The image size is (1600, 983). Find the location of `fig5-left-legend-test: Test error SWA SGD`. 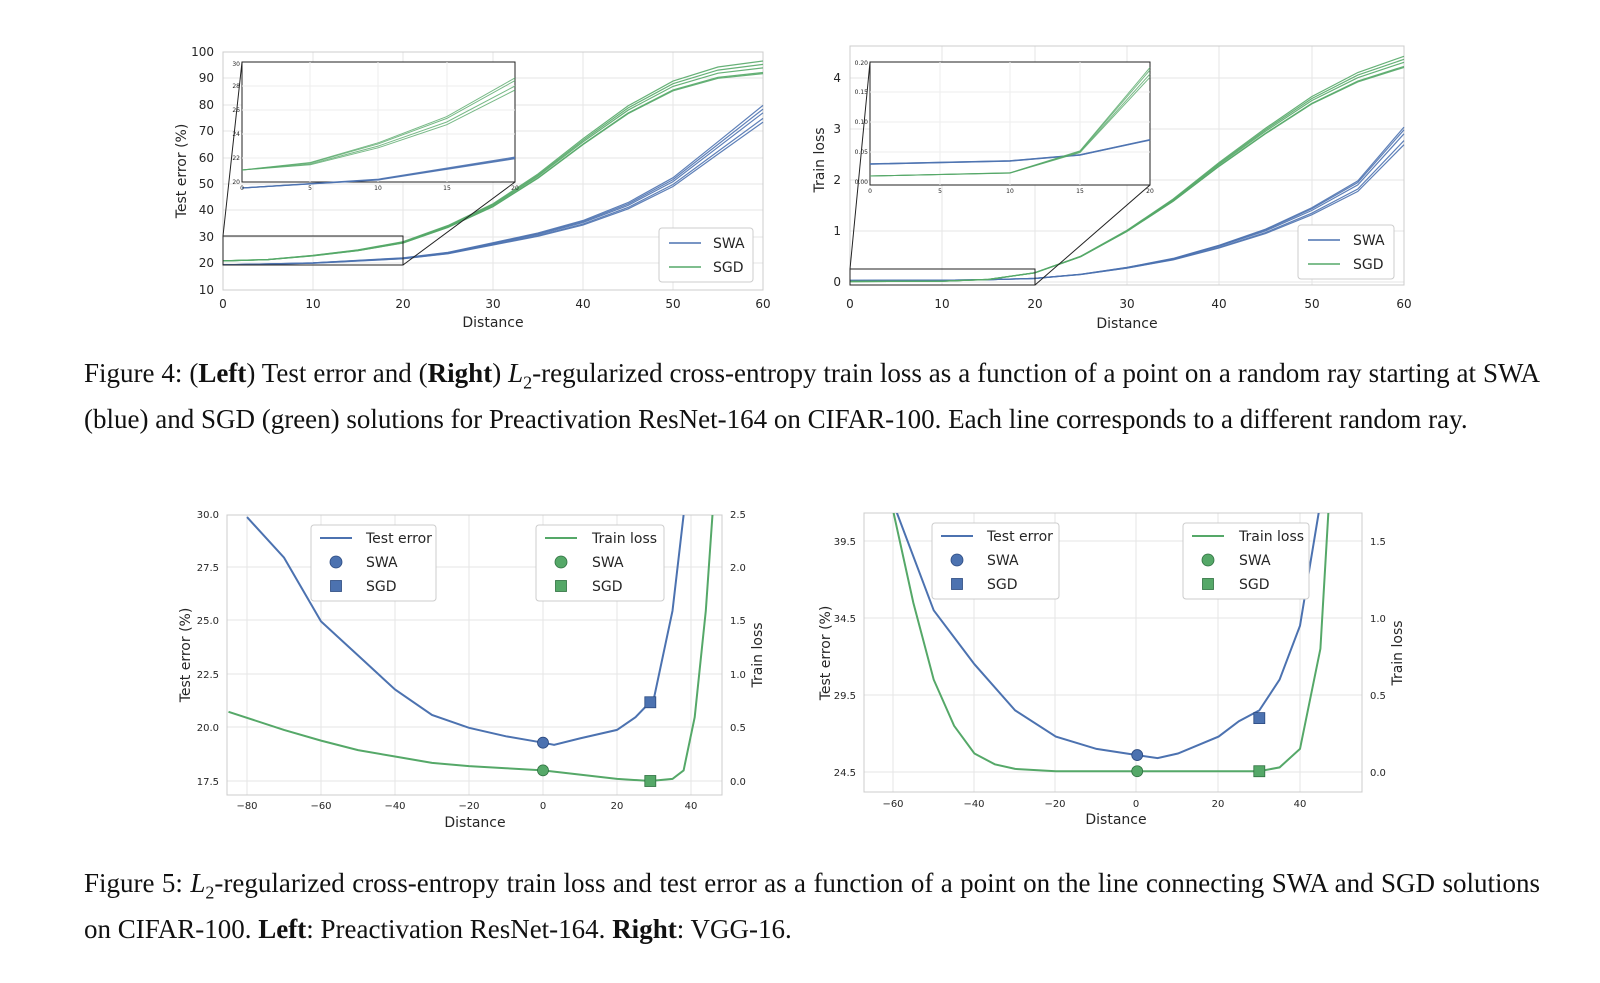

fig5-left-legend-test: Test error SWA SGD is located at coordinates (373, 563).